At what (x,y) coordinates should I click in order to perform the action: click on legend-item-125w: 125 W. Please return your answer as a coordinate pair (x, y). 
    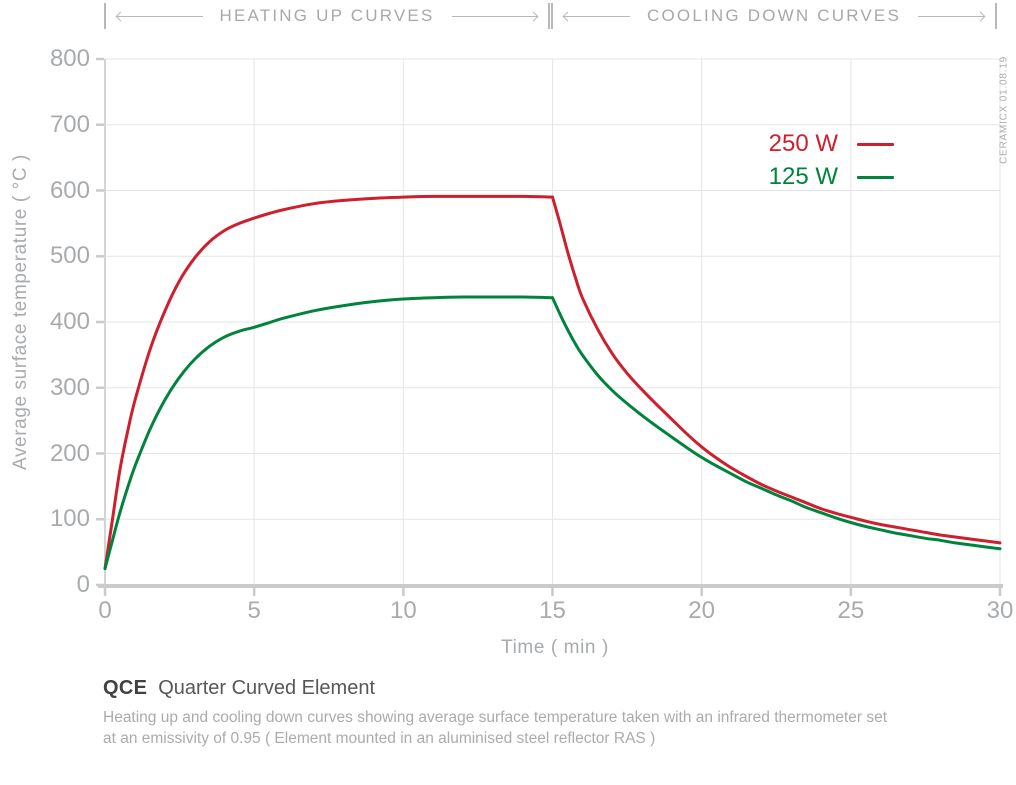
    Looking at the image, I should click on (792, 177).